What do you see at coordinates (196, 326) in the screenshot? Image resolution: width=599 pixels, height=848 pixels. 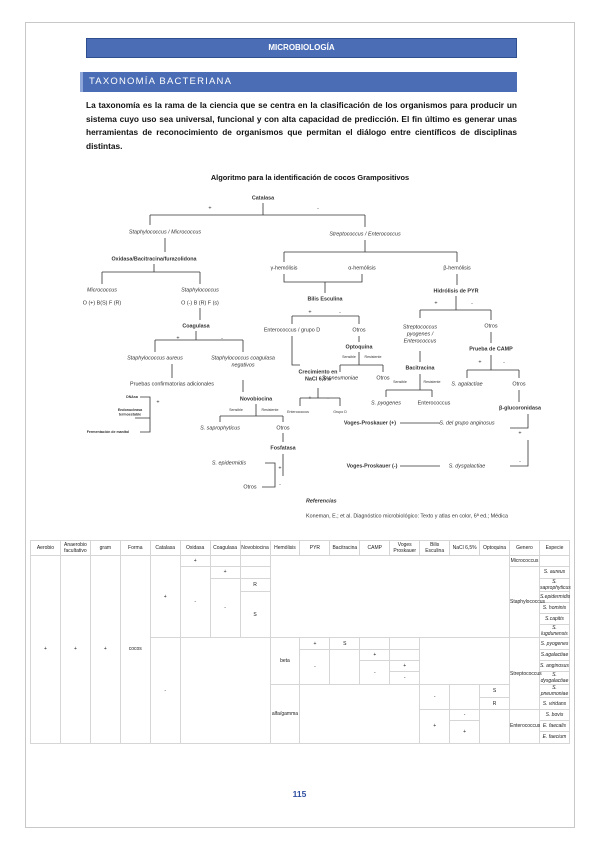 I see `diagram-node: Coagulasa` at bounding box center [196, 326].